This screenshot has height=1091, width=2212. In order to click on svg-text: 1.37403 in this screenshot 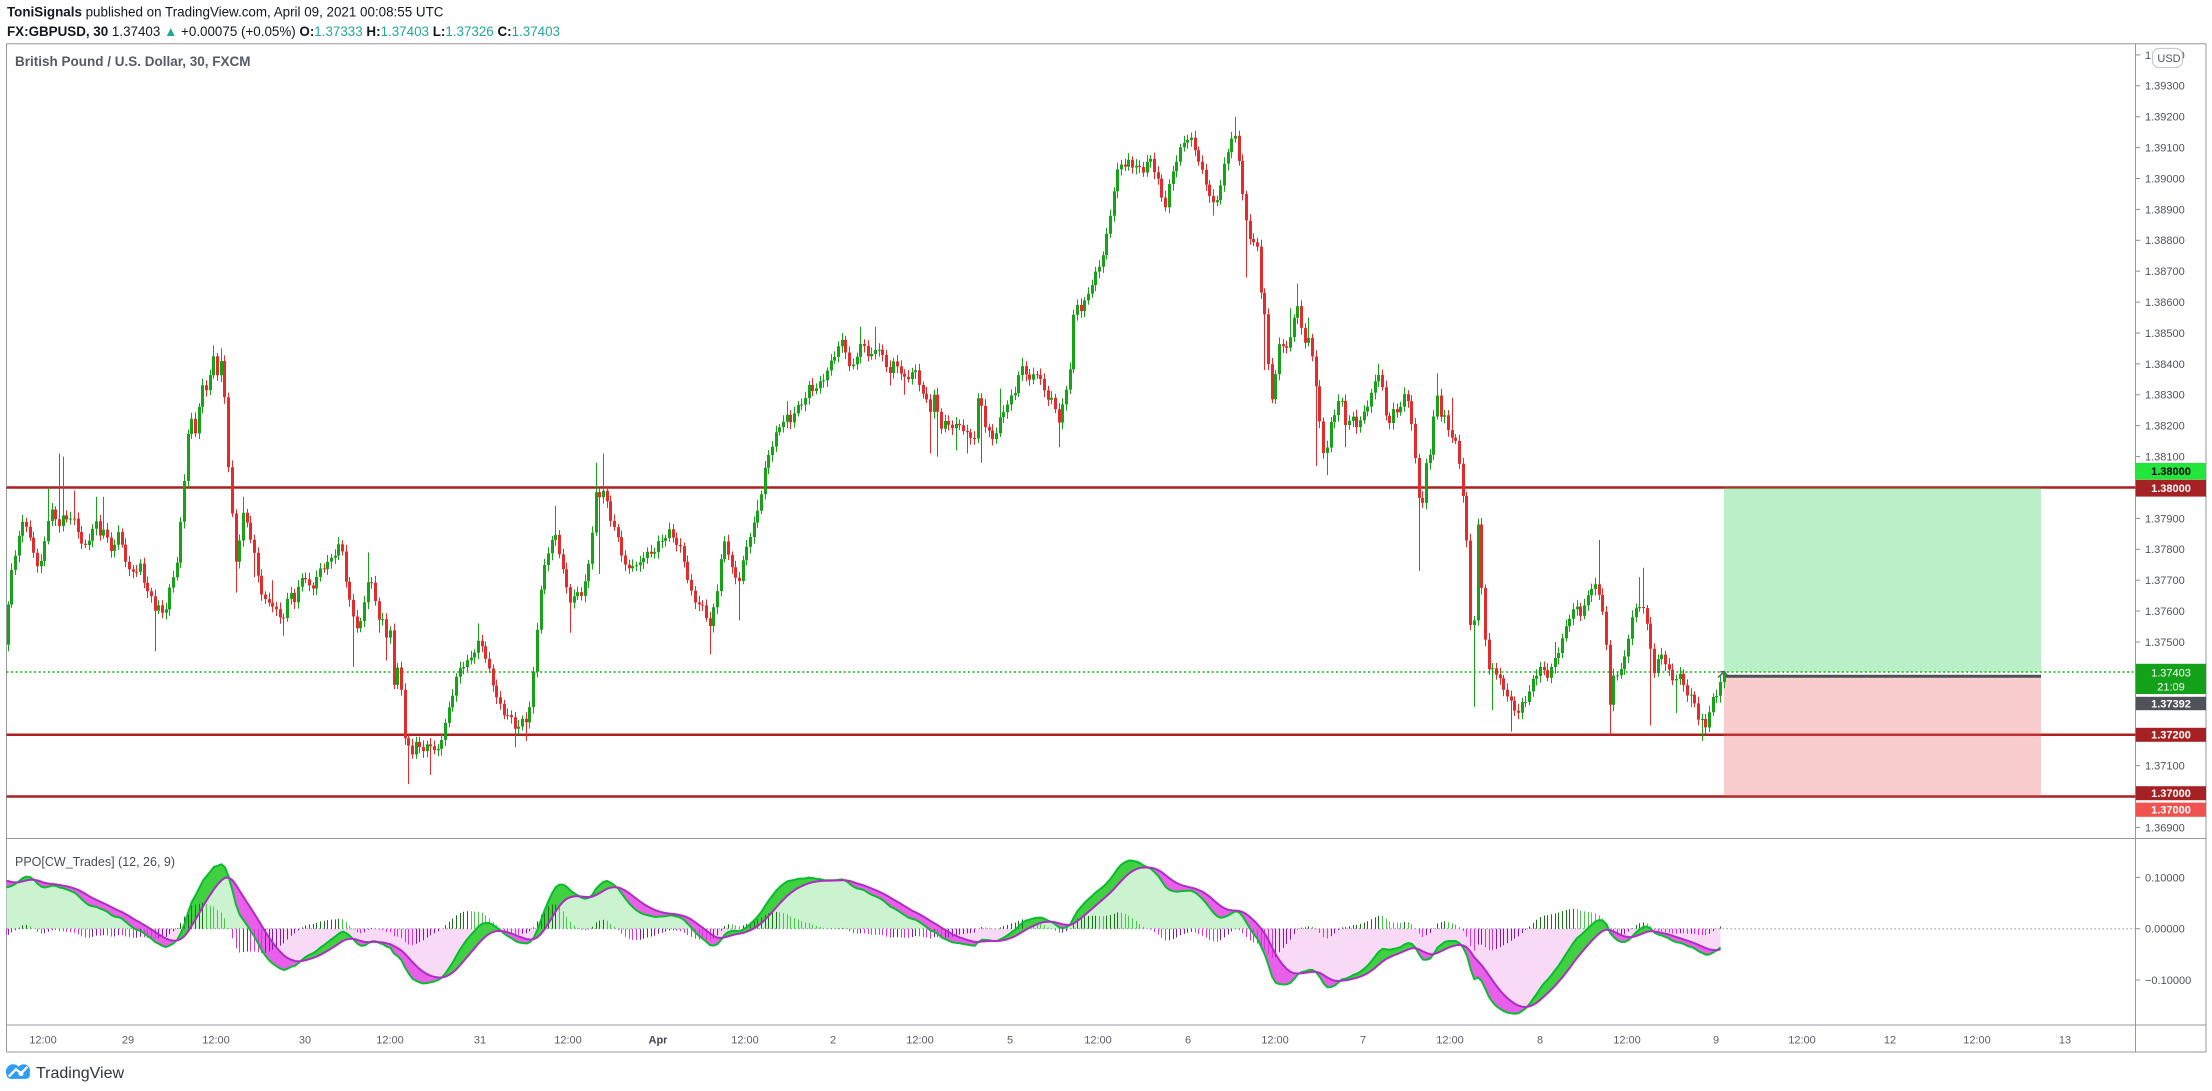, I will do `click(2171, 674)`.